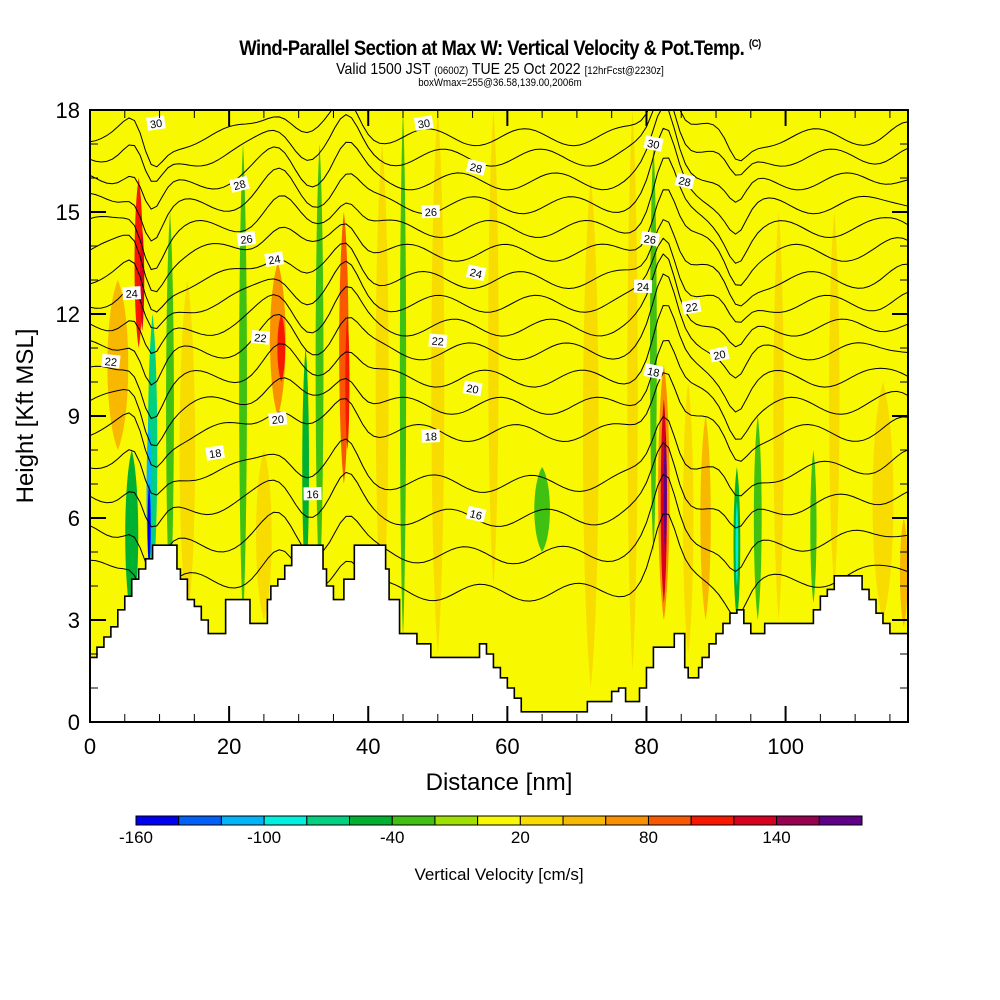 Image resolution: width=1000 pixels, height=1000 pixels. Describe the element at coordinates (68, 212) in the screenshot. I see `y-tick-label: 15` at that location.